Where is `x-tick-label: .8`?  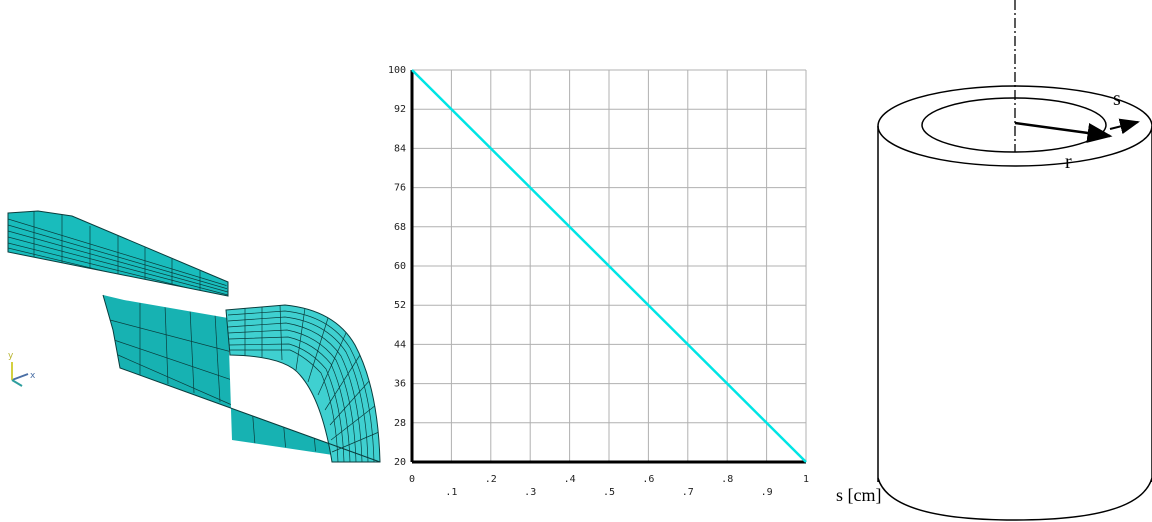
x-tick-label: .8 is located at coordinates (727, 479).